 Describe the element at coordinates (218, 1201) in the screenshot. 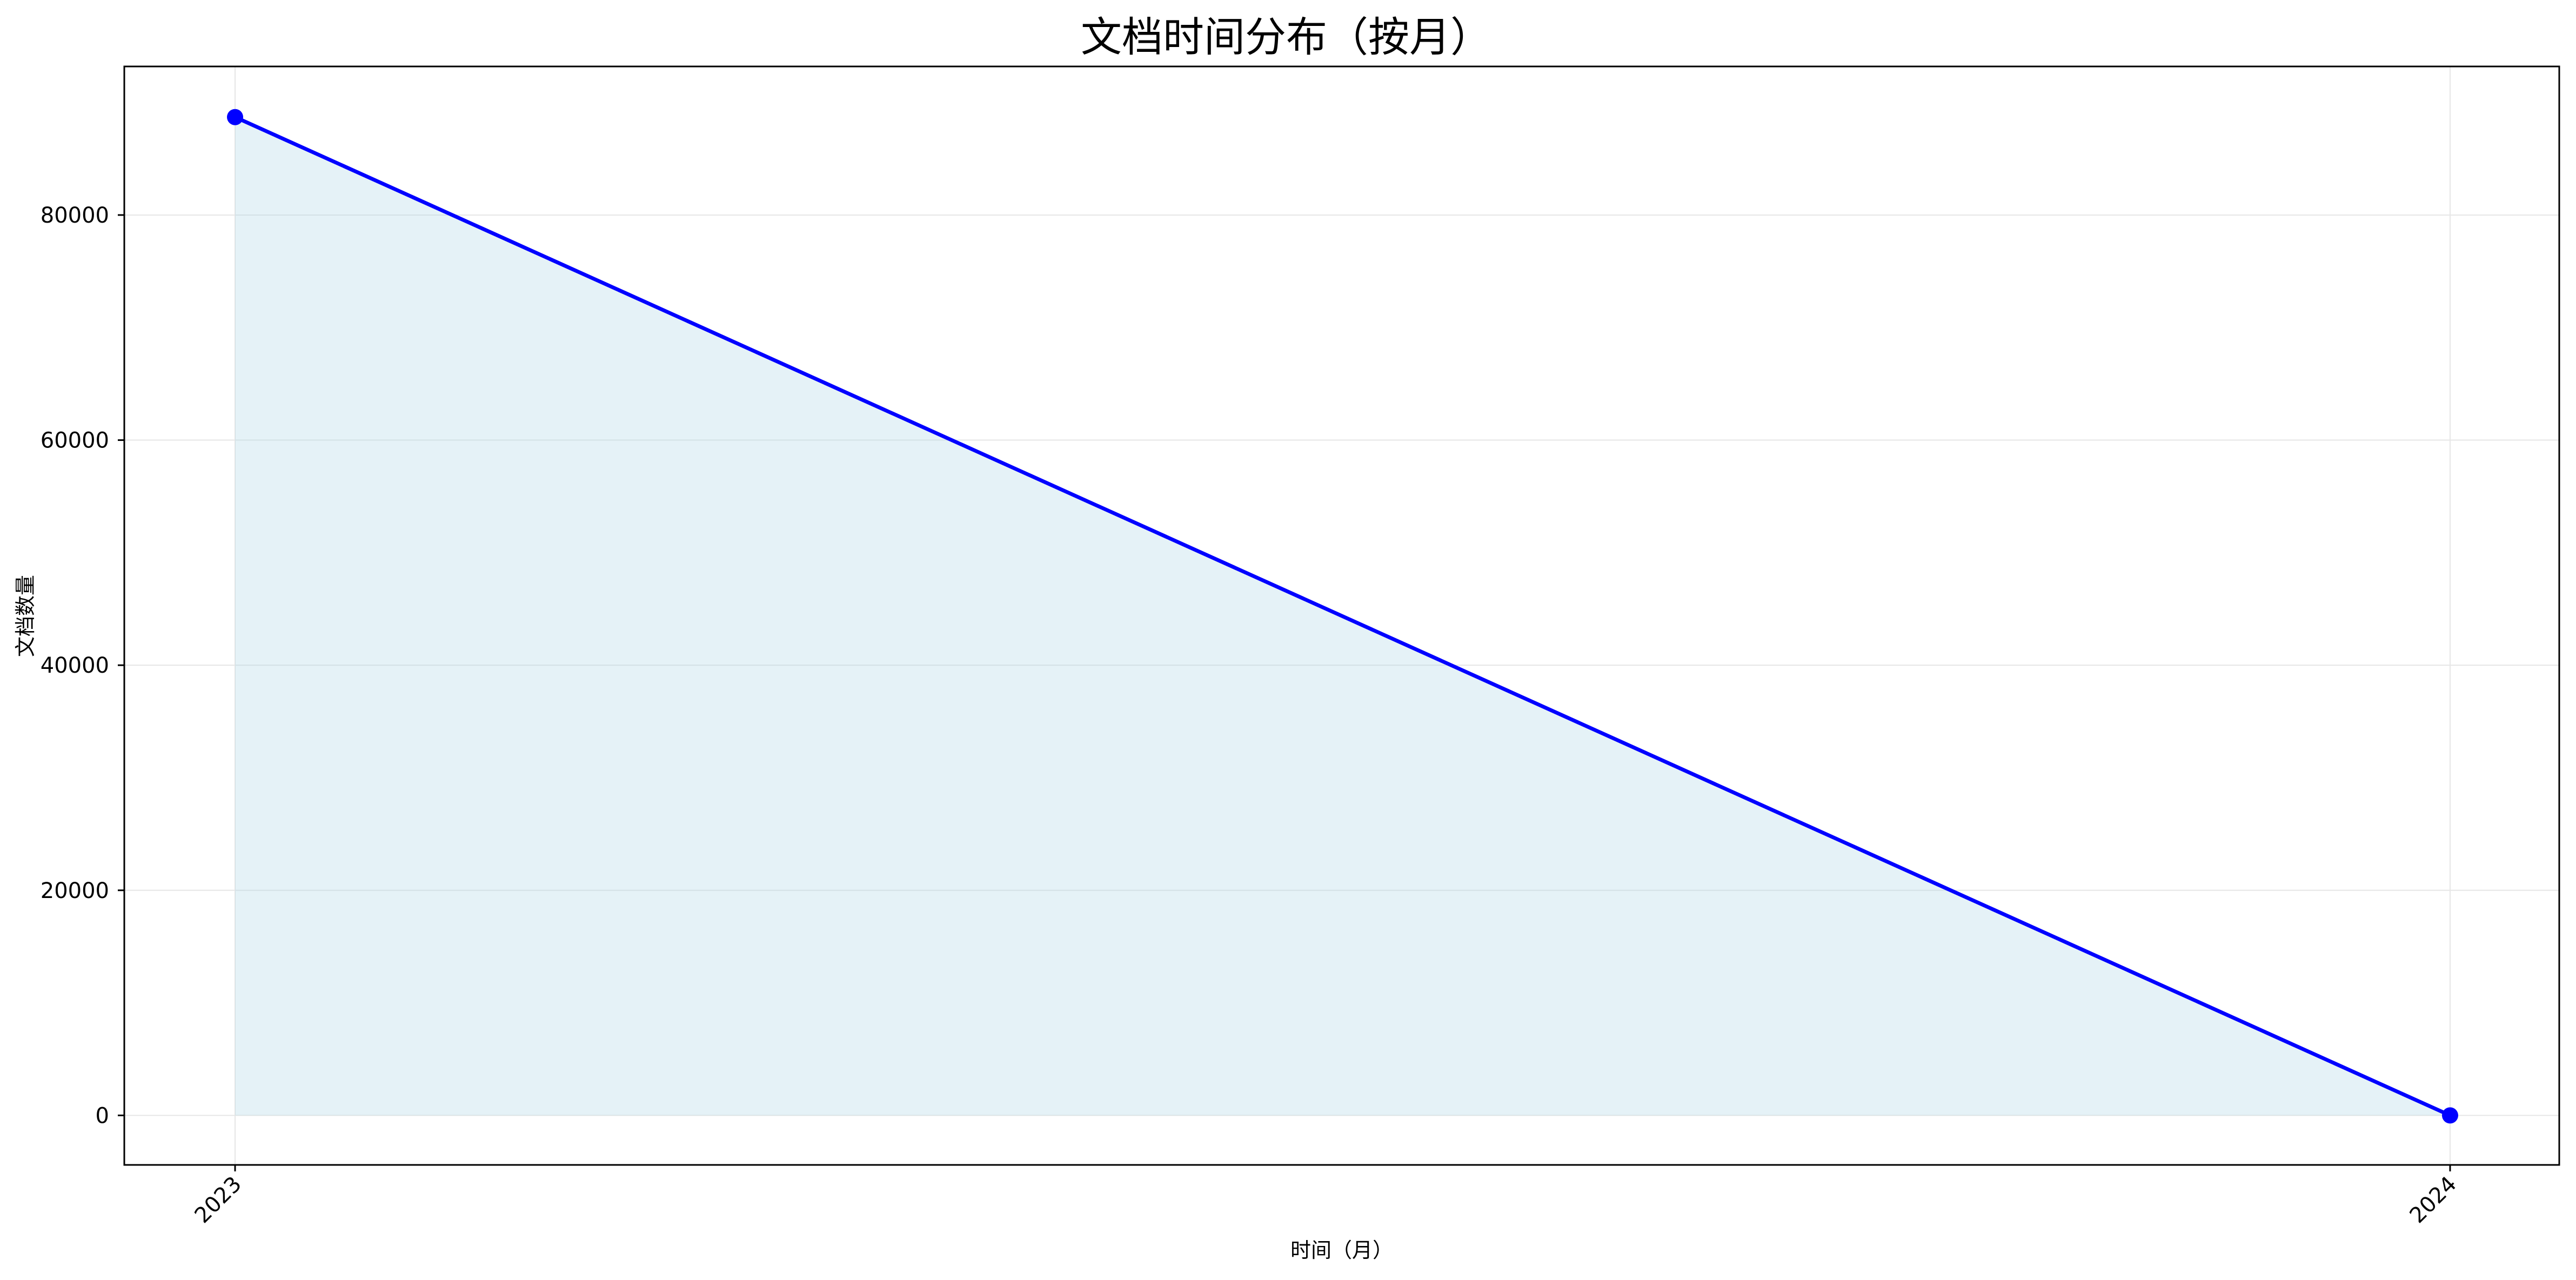

I see `x-tick-label: 2023` at that location.